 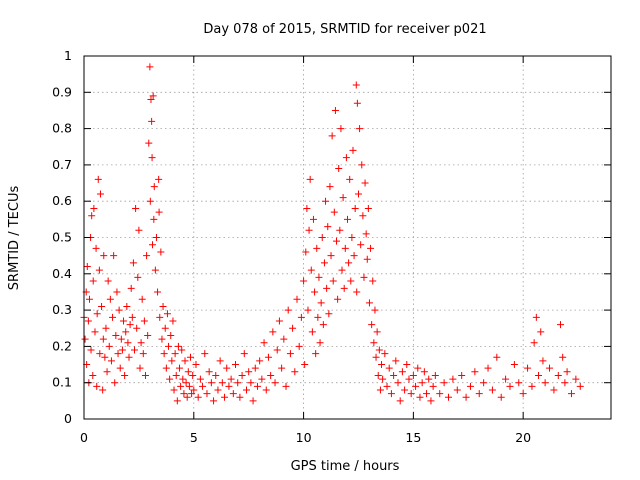 What do you see at coordinates (62, 128) in the screenshot?
I see `y-tick-label: 0.8` at bounding box center [62, 128].